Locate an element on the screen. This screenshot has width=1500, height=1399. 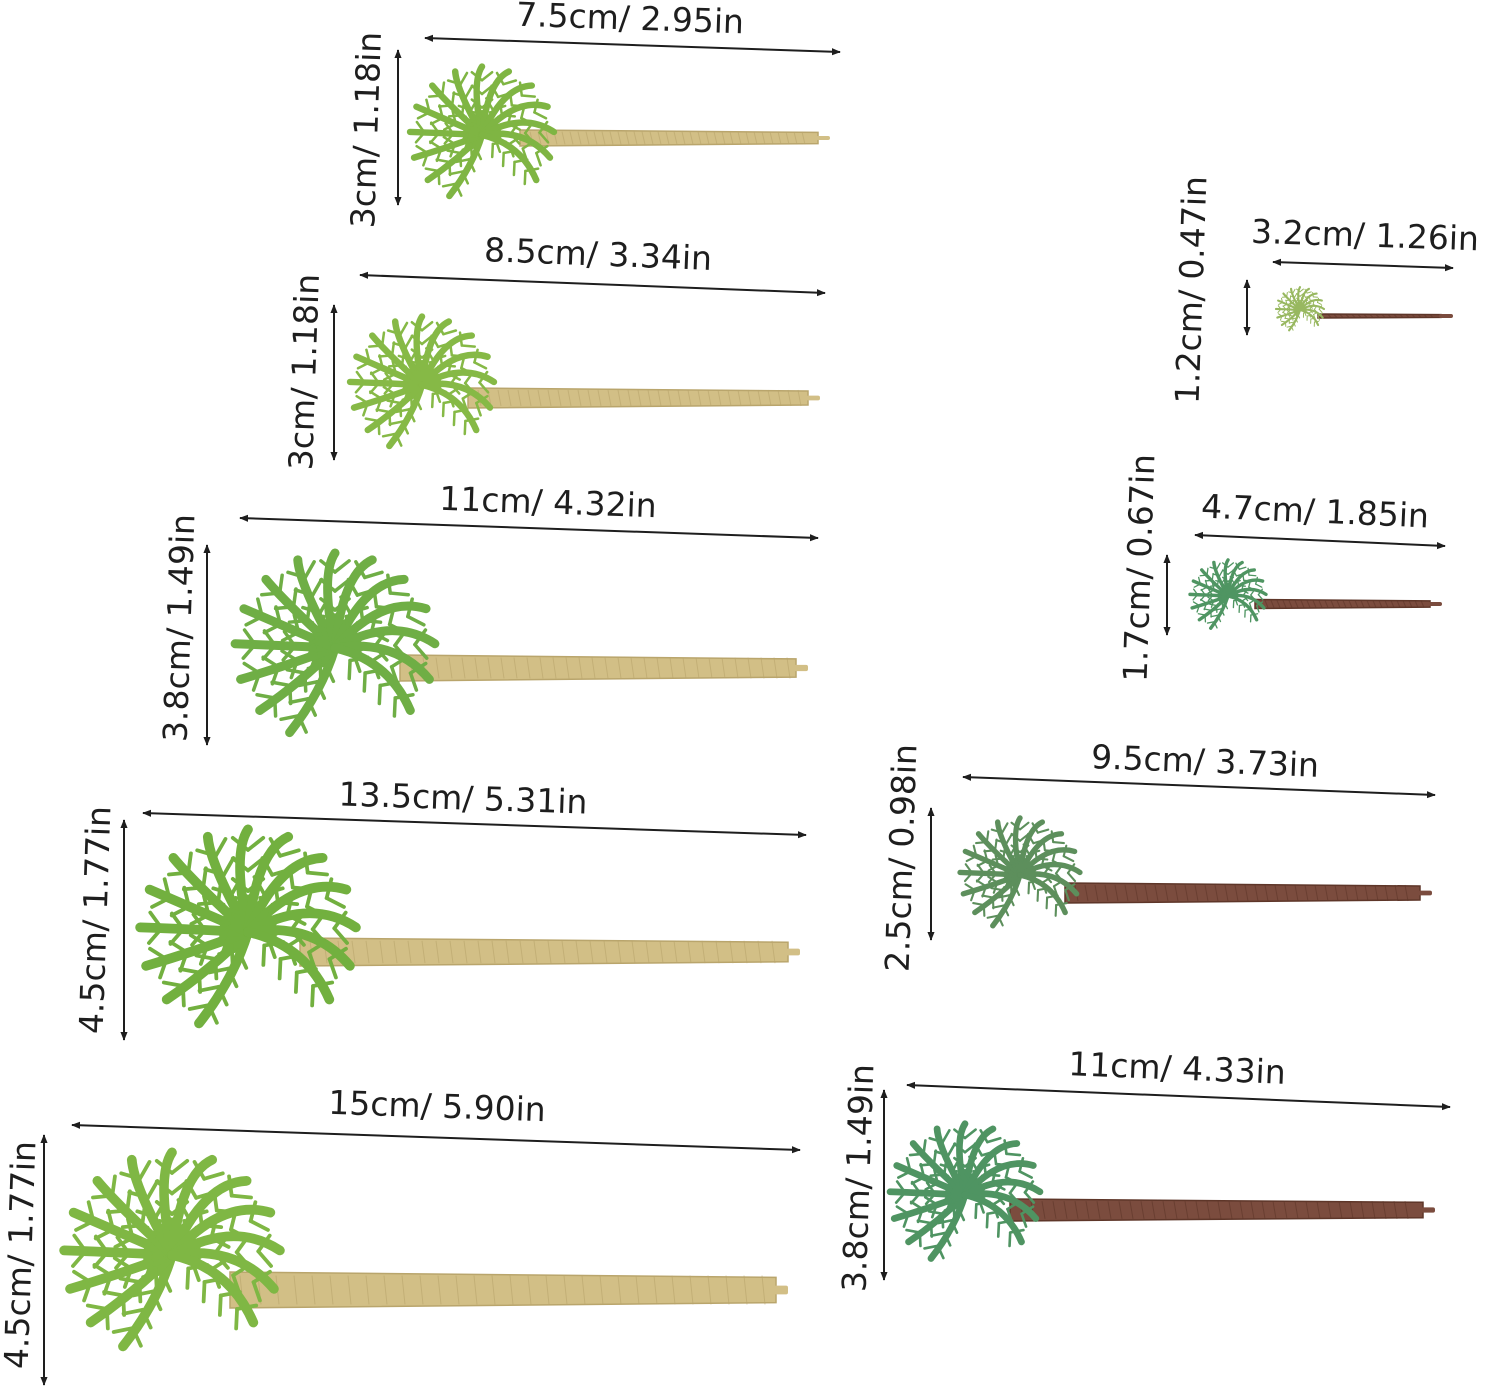
height-label: 1.2cm/ 0.47in is located at coordinates (1191, 289).